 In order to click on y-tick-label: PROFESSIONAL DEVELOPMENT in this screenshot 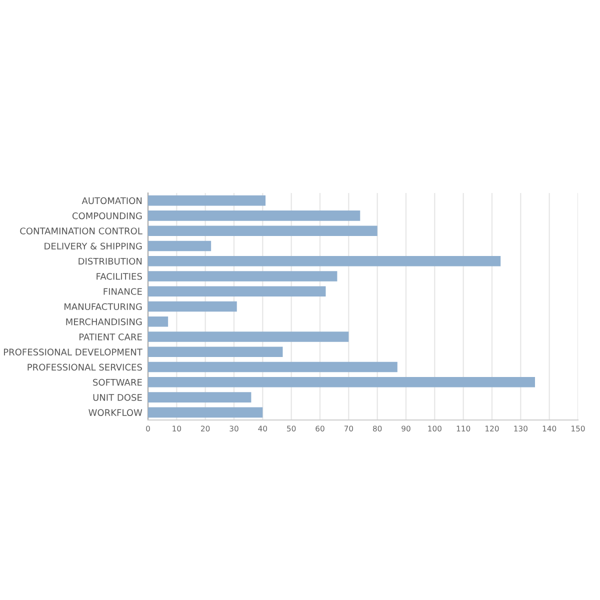, I will do `click(73, 352)`.